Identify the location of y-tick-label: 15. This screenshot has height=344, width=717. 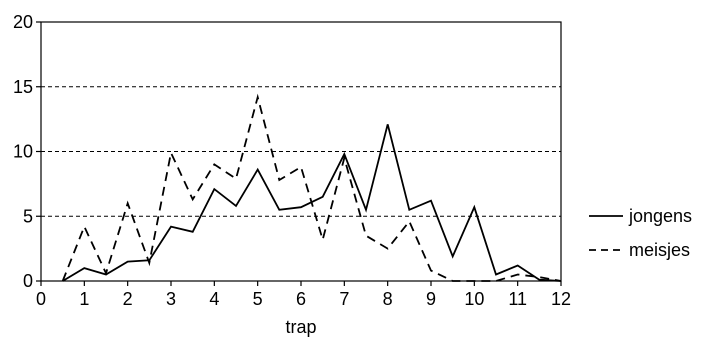
(23, 87).